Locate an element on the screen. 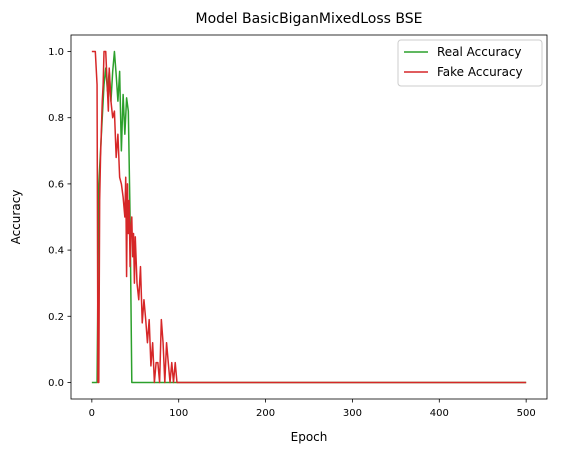 The height and width of the screenshot is (455, 567). y-tick-label: 0.8 is located at coordinates (56, 118).